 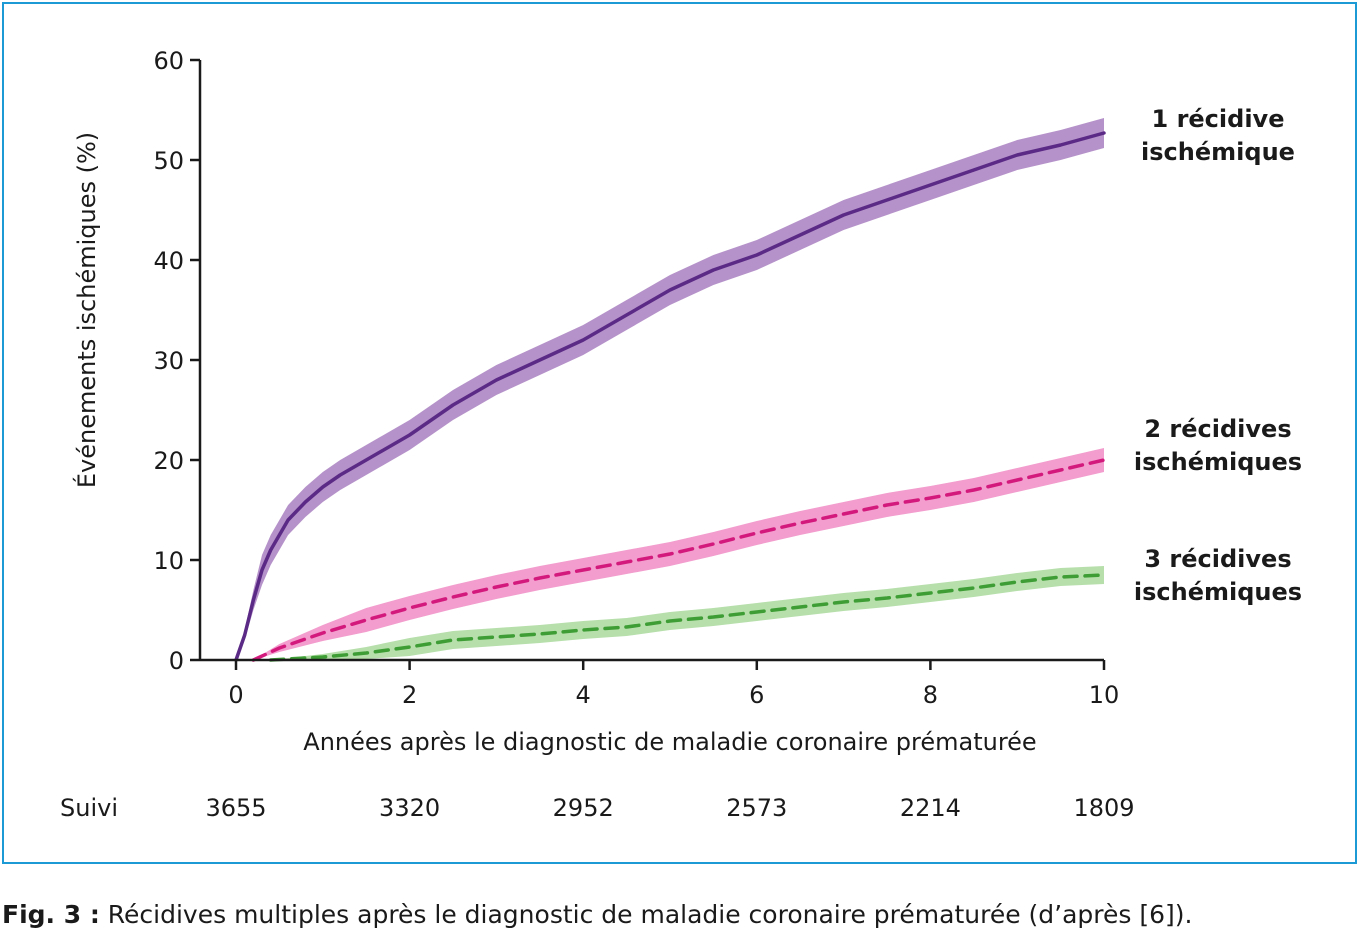 I want to click on follow-up-label: Suivi, so click(x=89, y=808).